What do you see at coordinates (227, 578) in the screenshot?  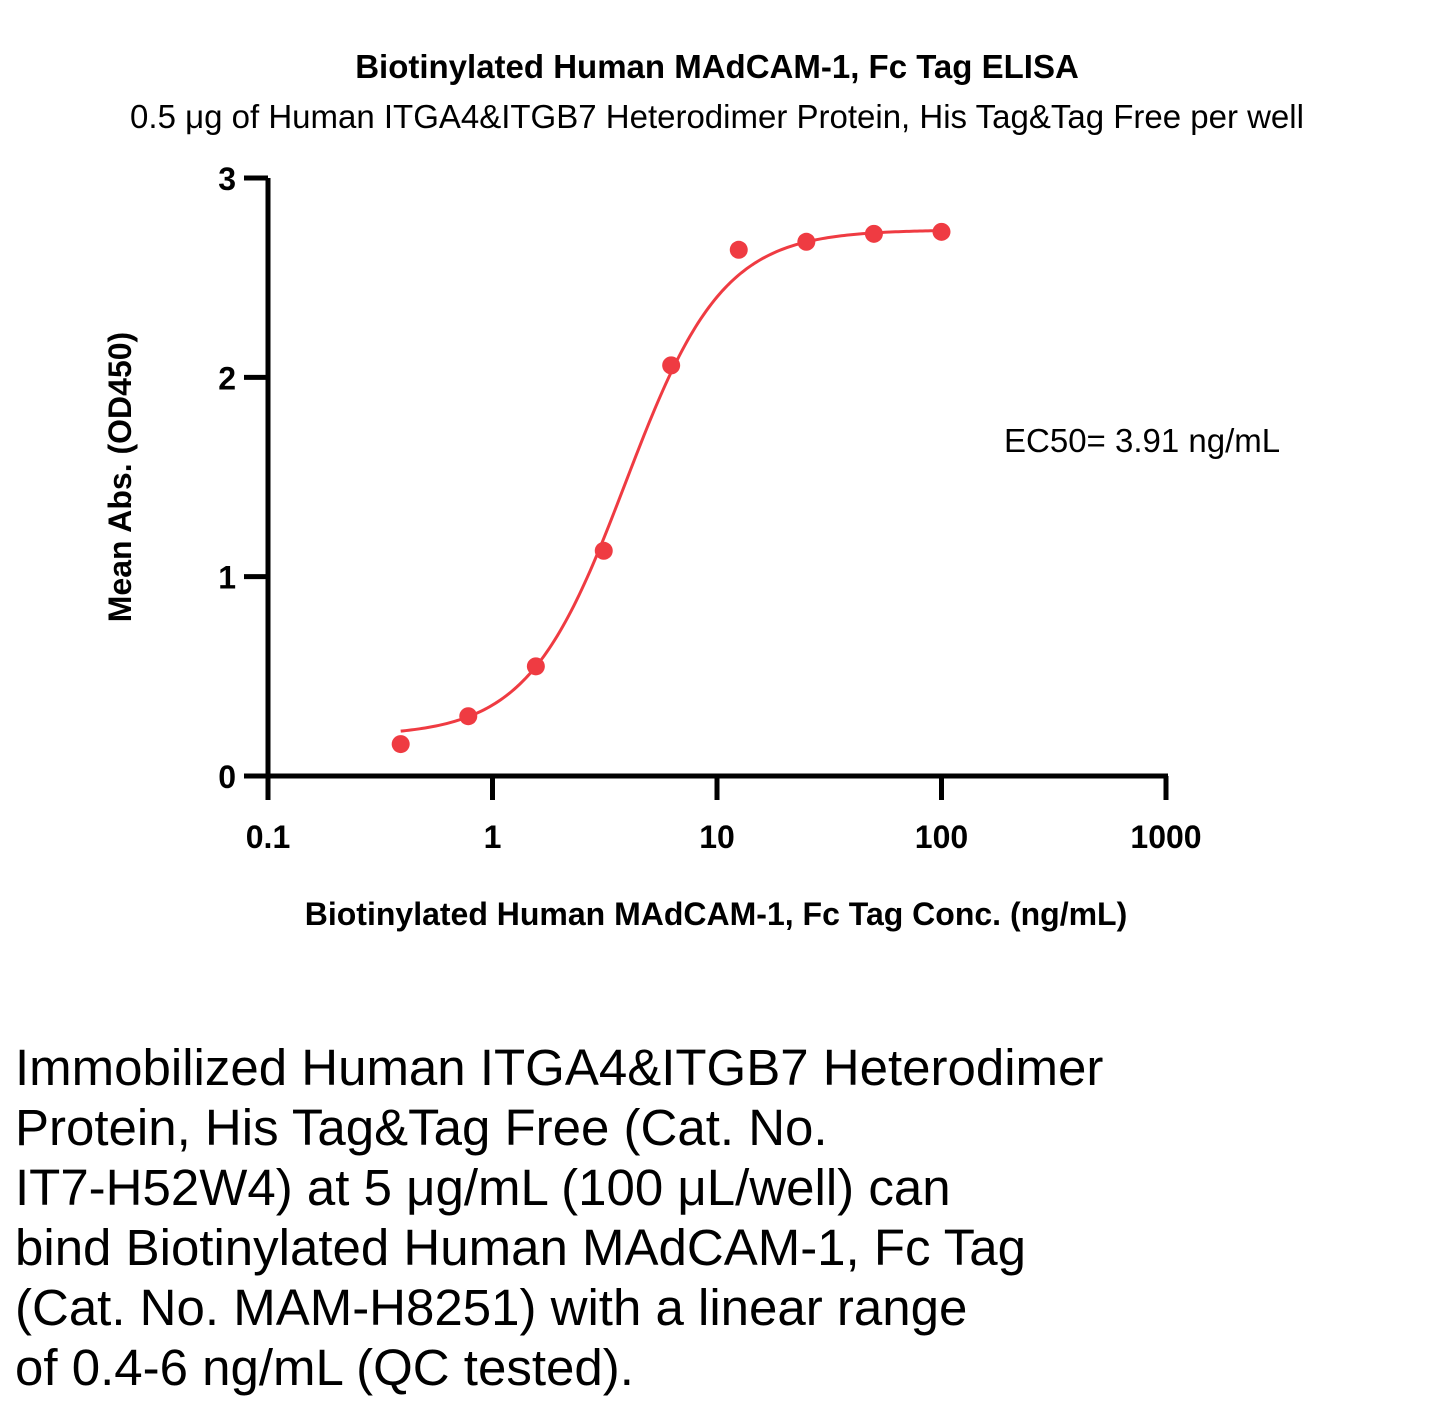 I see `y-tick-label: 1` at bounding box center [227, 578].